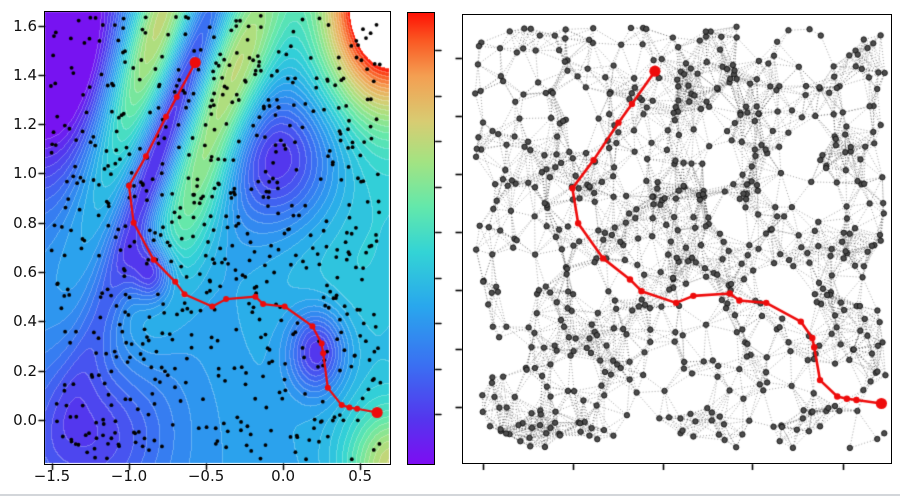 The image size is (900, 500). What do you see at coordinates (360, 476) in the screenshot?
I see `x-tick-label: 0.5` at bounding box center [360, 476].